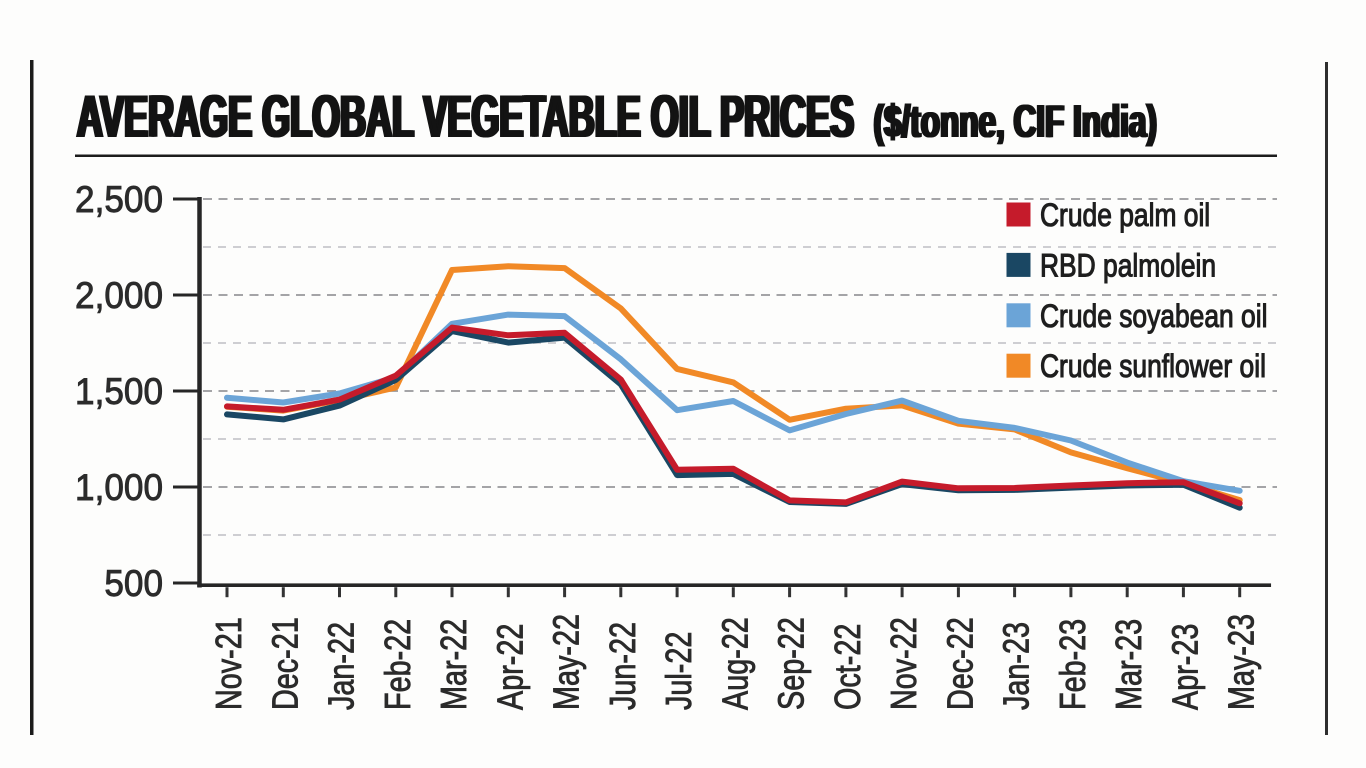 This screenshot has height=768, width=1366. Describe the element at coordinates (847, 667) in the screenshot. I see `svg-text: Oct-22` at that location.